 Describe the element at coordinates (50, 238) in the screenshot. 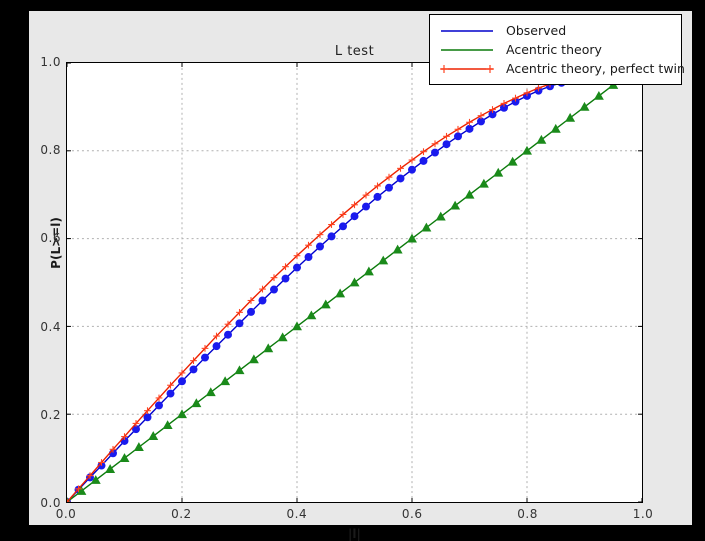

I see `y-tick-label: 0.6` at that location.